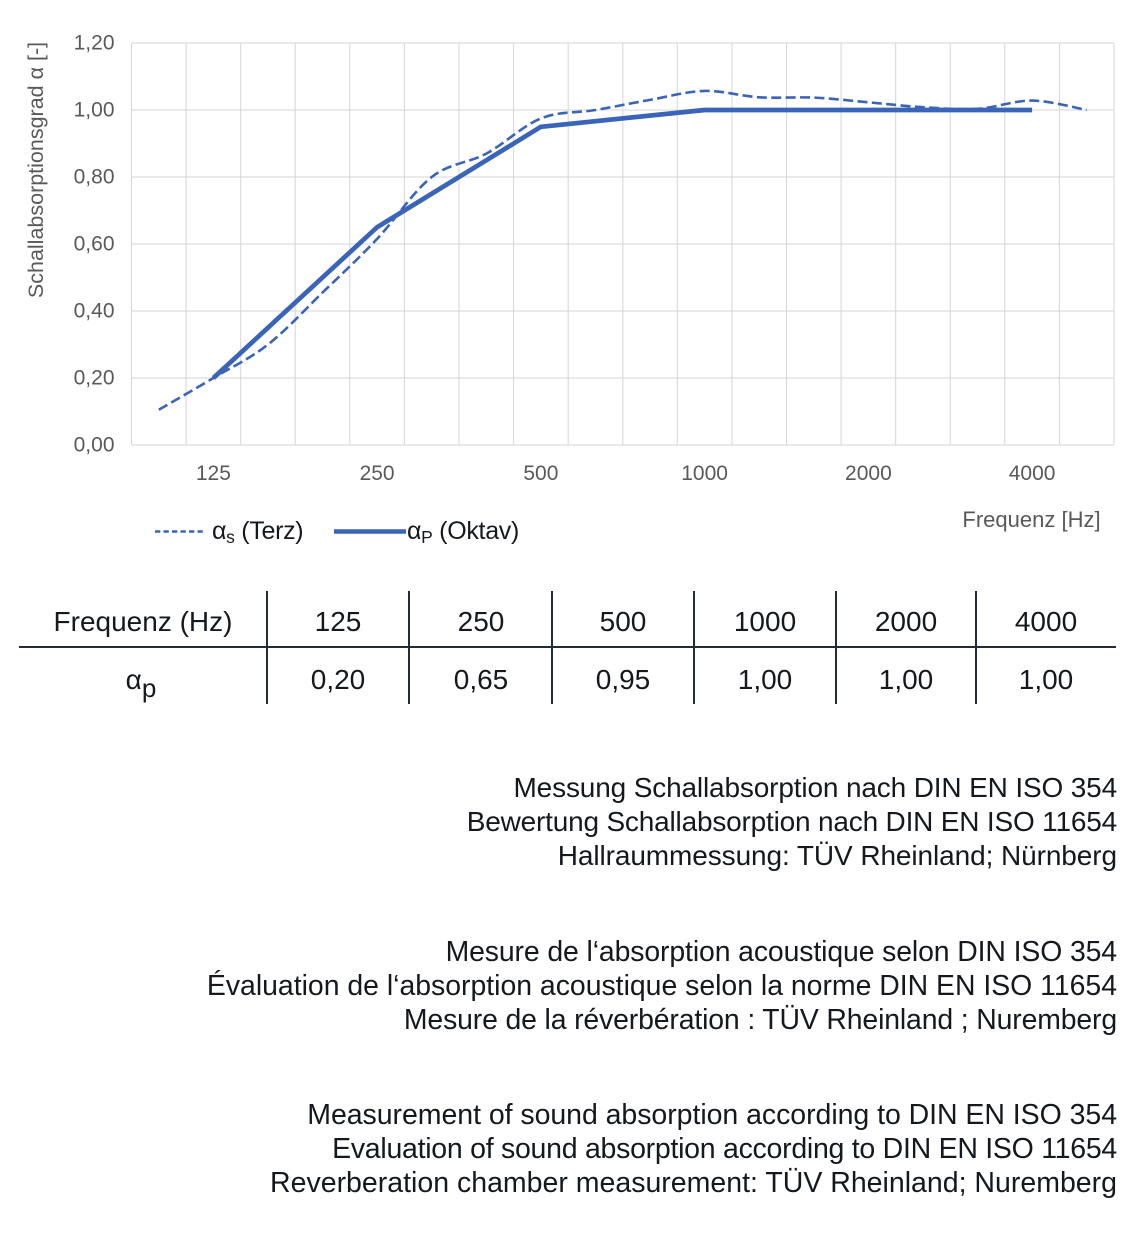 The image size is (1135, 1234). I want to click on svg-text: 250, so click(377, 473).